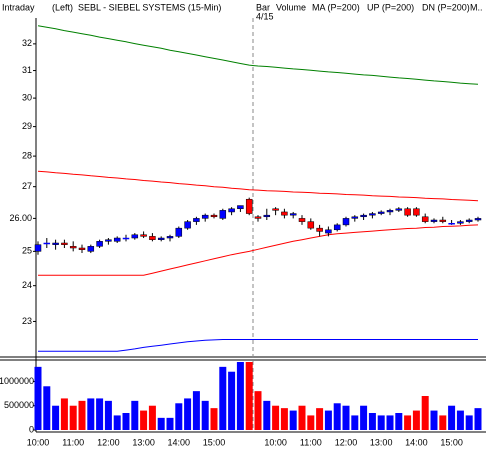 This screenshot has height=450, width=486. Describe the element at coordinates (27, 285) in the screenshot. I see `y-tick-label: 24` at that location.